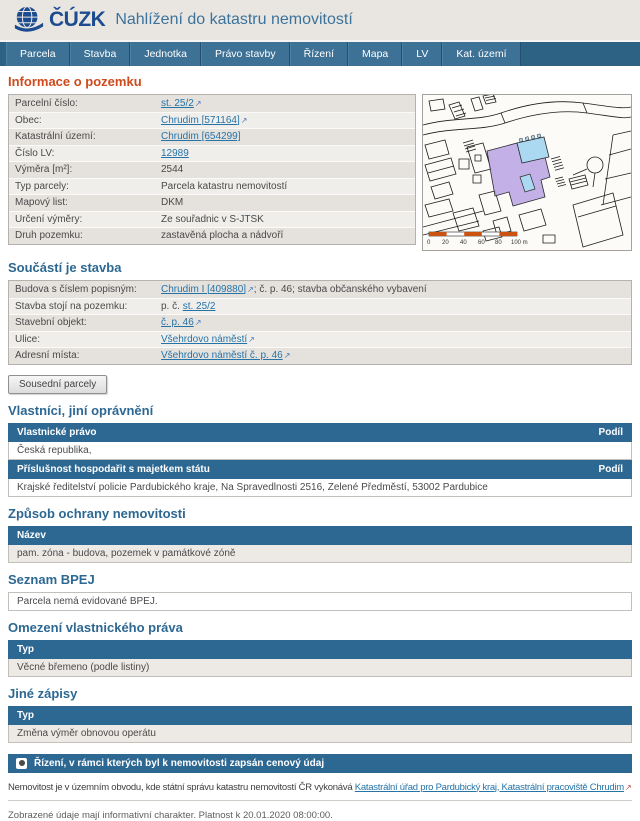  Describe the element at coordinates (519, 243) in the screenshot. I see `svg-text: 100 m` at that location.